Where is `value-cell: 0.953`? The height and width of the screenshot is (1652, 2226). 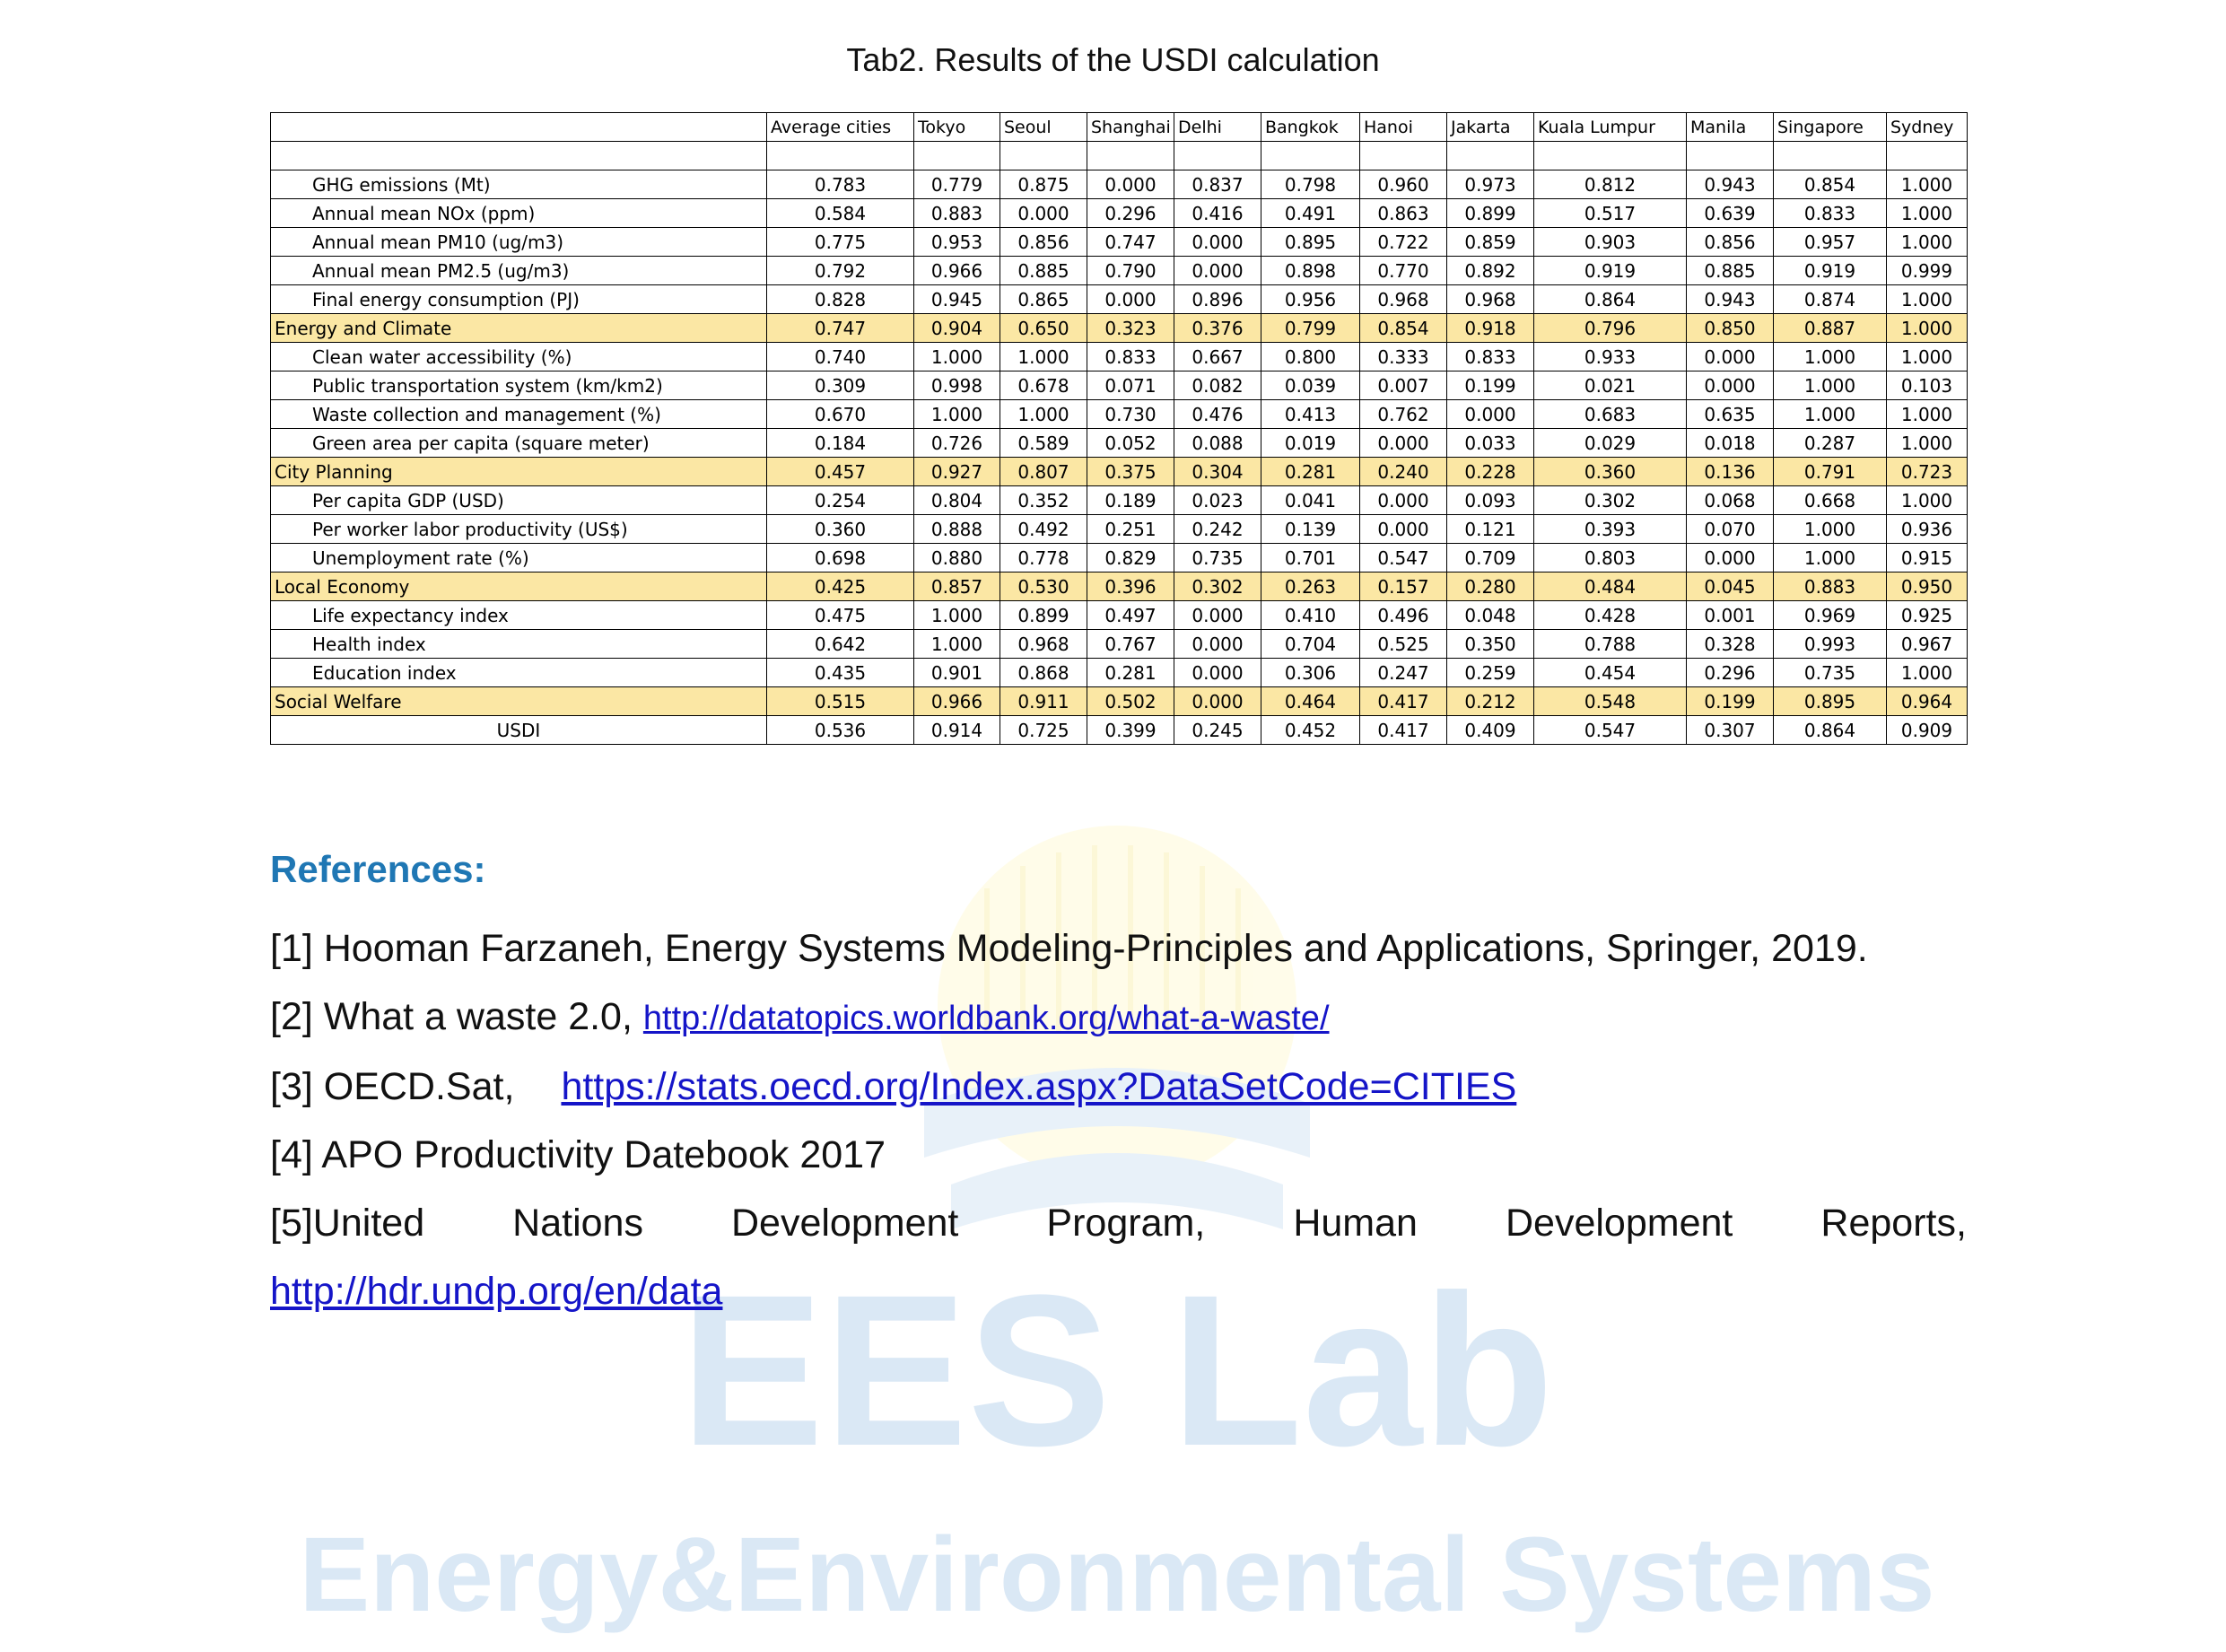 value-cell: 0.953 is located at coordinates (956, 242).